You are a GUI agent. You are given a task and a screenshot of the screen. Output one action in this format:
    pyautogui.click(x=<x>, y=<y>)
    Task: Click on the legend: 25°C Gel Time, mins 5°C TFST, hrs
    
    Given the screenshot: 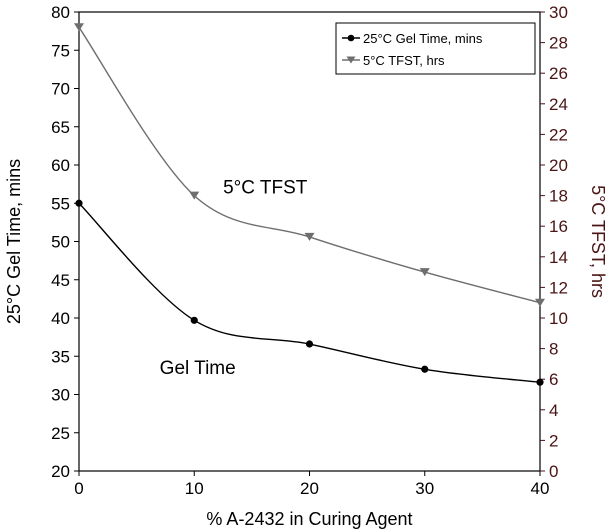 What is the action you would take?
    pyautogui.click(x=435, y=48)
    